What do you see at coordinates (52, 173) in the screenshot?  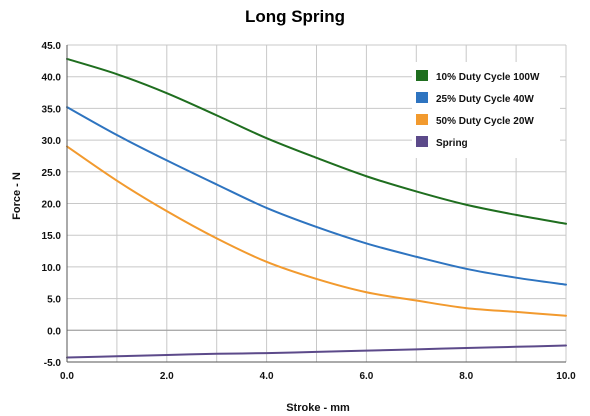 I see `y-tick-label: 25.0` at bounding box center [52, 173].